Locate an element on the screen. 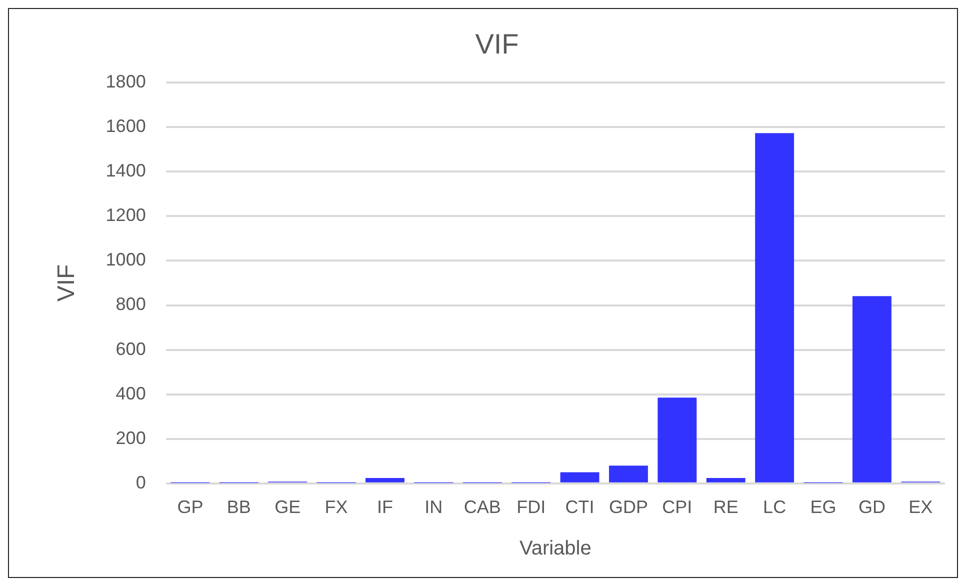 Image resolution: width=963 pixels, height=583 pixels. y-tick-label: 800 is located at coordinates (131, 304).